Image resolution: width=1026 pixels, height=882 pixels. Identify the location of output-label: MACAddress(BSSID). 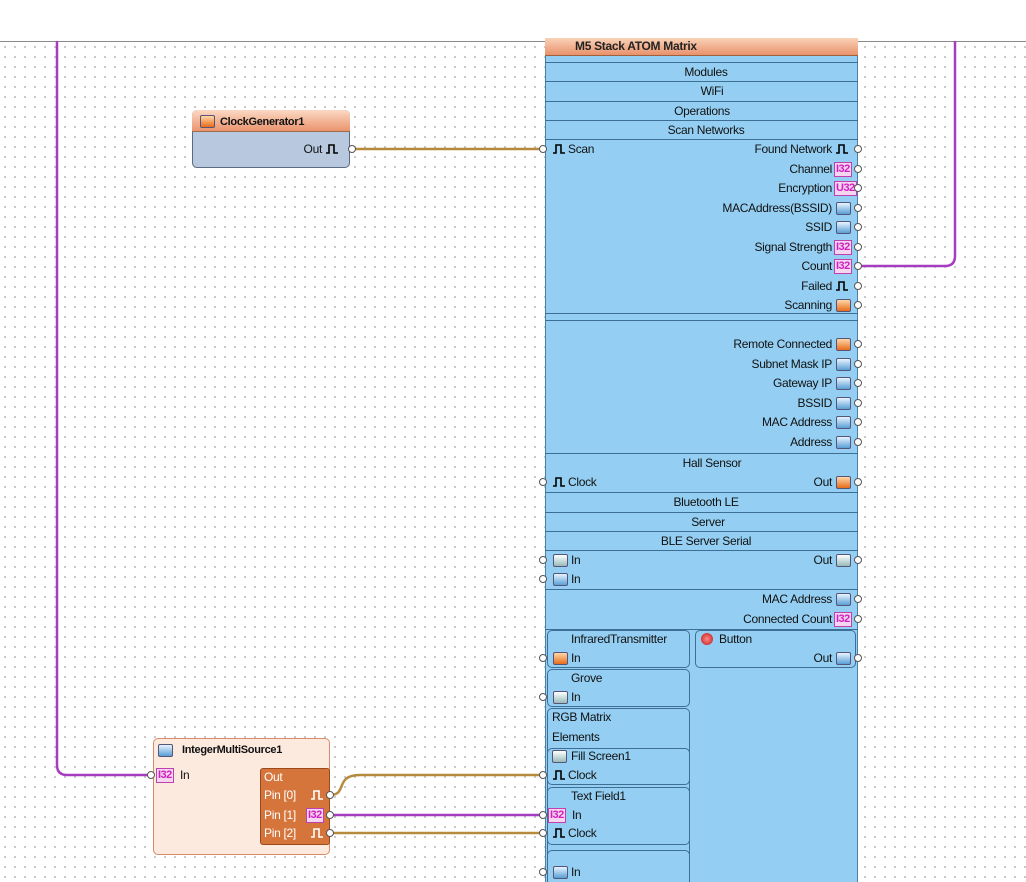
(777, 207).